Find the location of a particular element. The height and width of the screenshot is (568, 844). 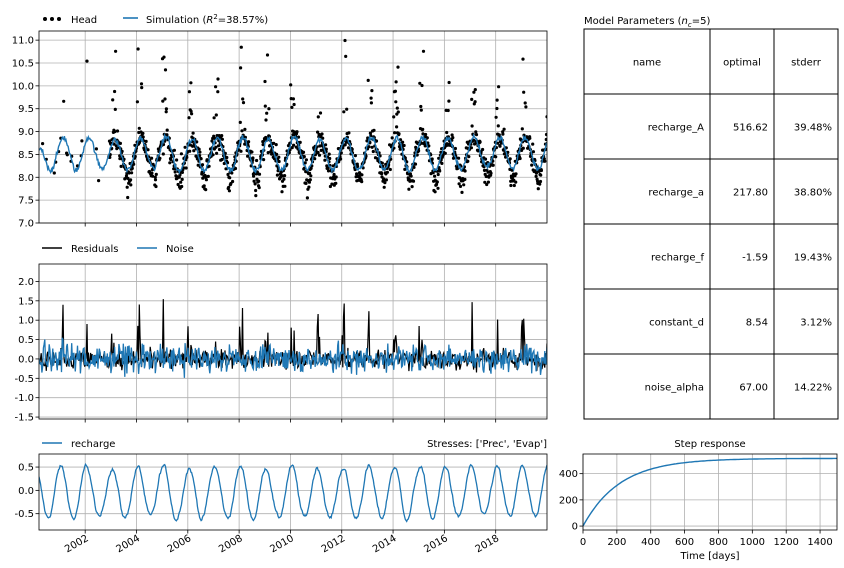

step-xtick-label: 0 is located at coordinates (583, 542).